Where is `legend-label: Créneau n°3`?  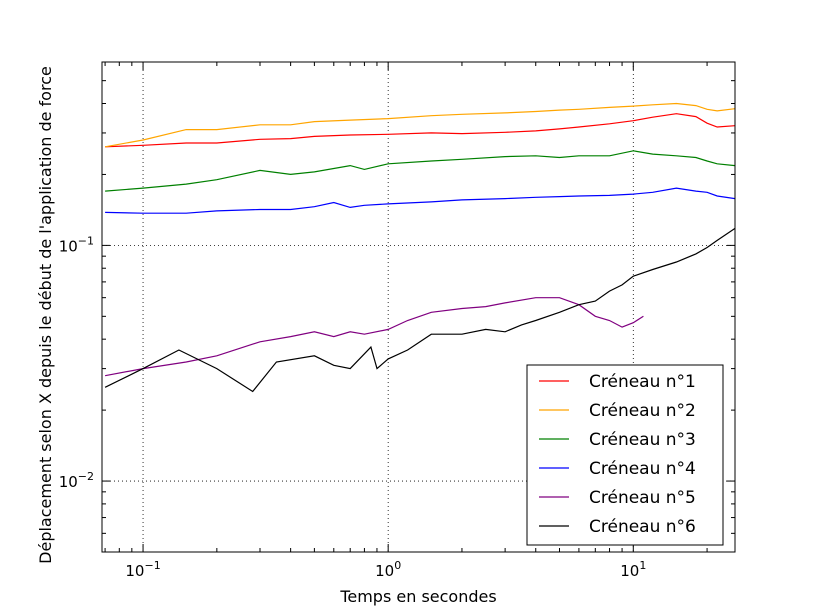
legend-label: Créneau n°3 is located at coordinates (642, 440).